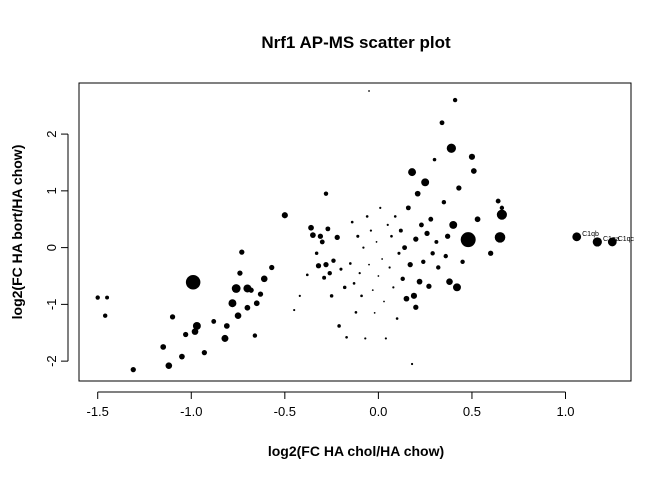  Describe the element at coordinates (356, 42) in the screenshot. I see `chart-title: Nrf1 AP-MS scatter plot` at that location.